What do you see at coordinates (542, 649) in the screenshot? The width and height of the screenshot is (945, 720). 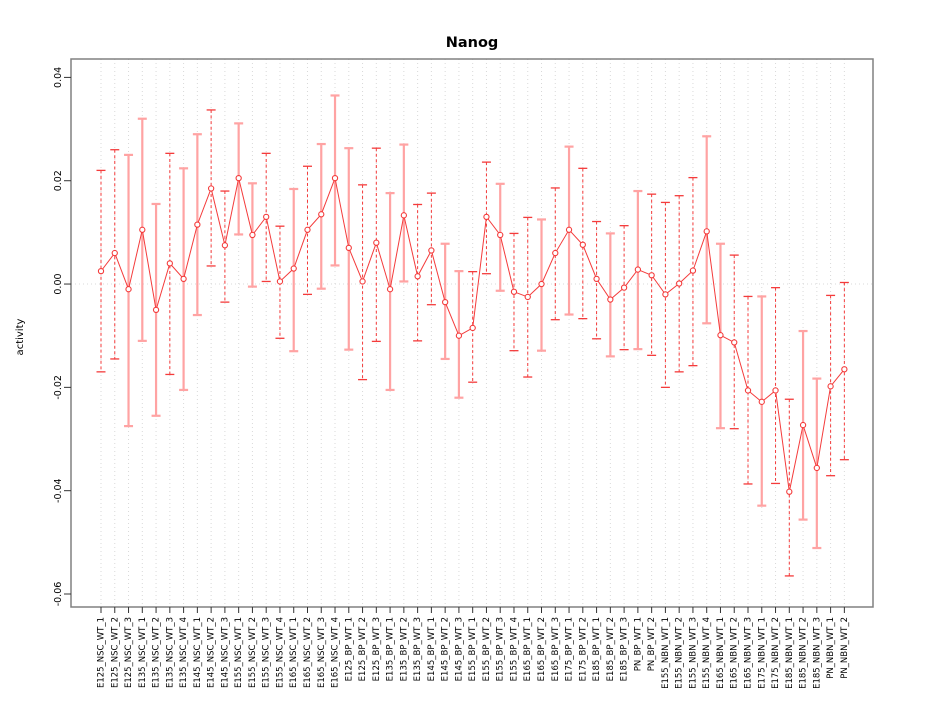 I see `x-tick-label: E165_BP_WT_2` at bounding box center [542, 649].